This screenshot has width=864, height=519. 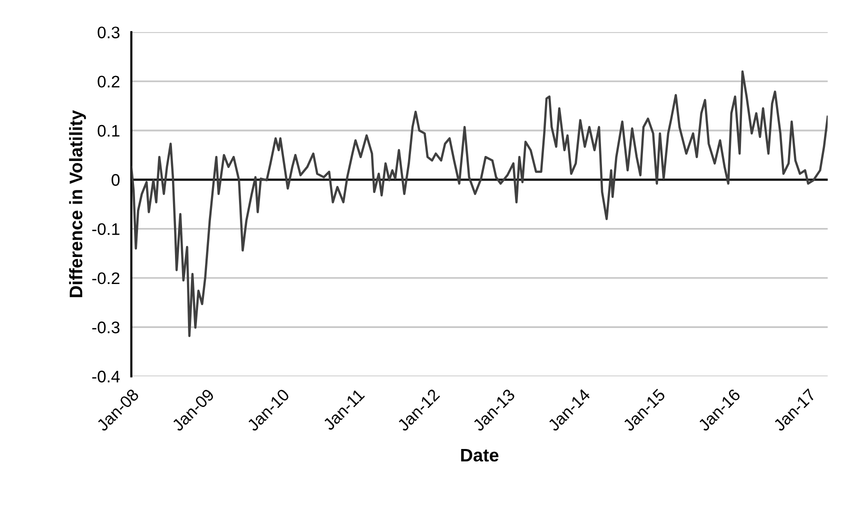 What do you see at coordinates (109, 32) in the screenshot?
I see `y-tick-label: 0.3` at bounding box center [109, 32].